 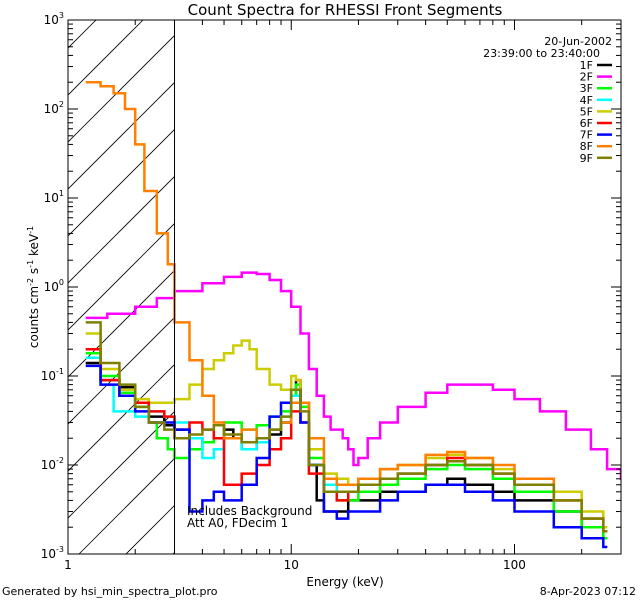 I want to click on legend-date: 20-Jun-2002, so click(x=578, y=41).